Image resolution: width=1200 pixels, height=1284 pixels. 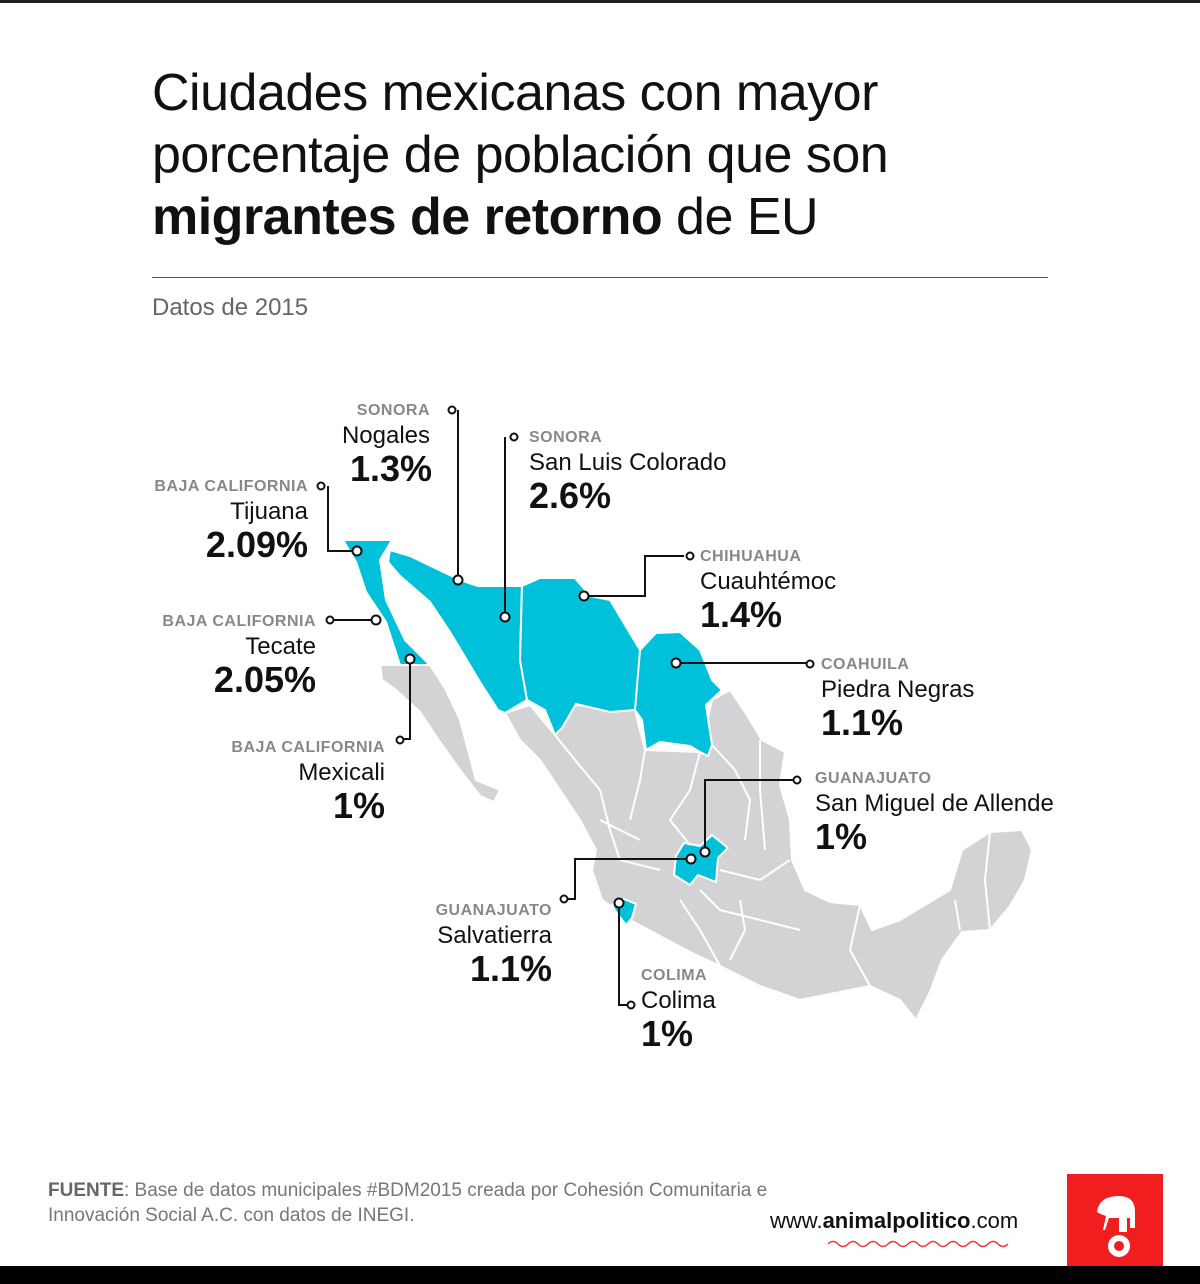 I want to click on percentage: 1.3%, so click(x=391, y=468).